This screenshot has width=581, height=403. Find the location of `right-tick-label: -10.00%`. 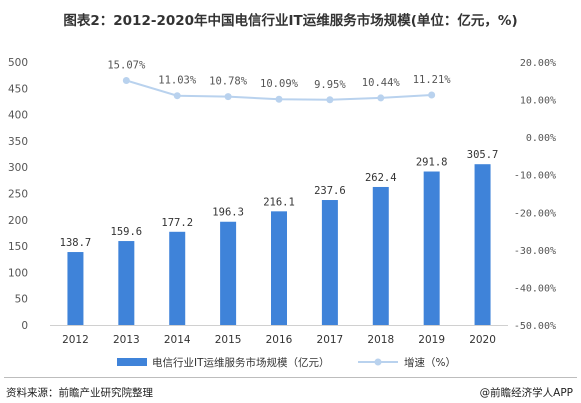

right-tick-label: -10.00% is located at coordinates (535, 176).